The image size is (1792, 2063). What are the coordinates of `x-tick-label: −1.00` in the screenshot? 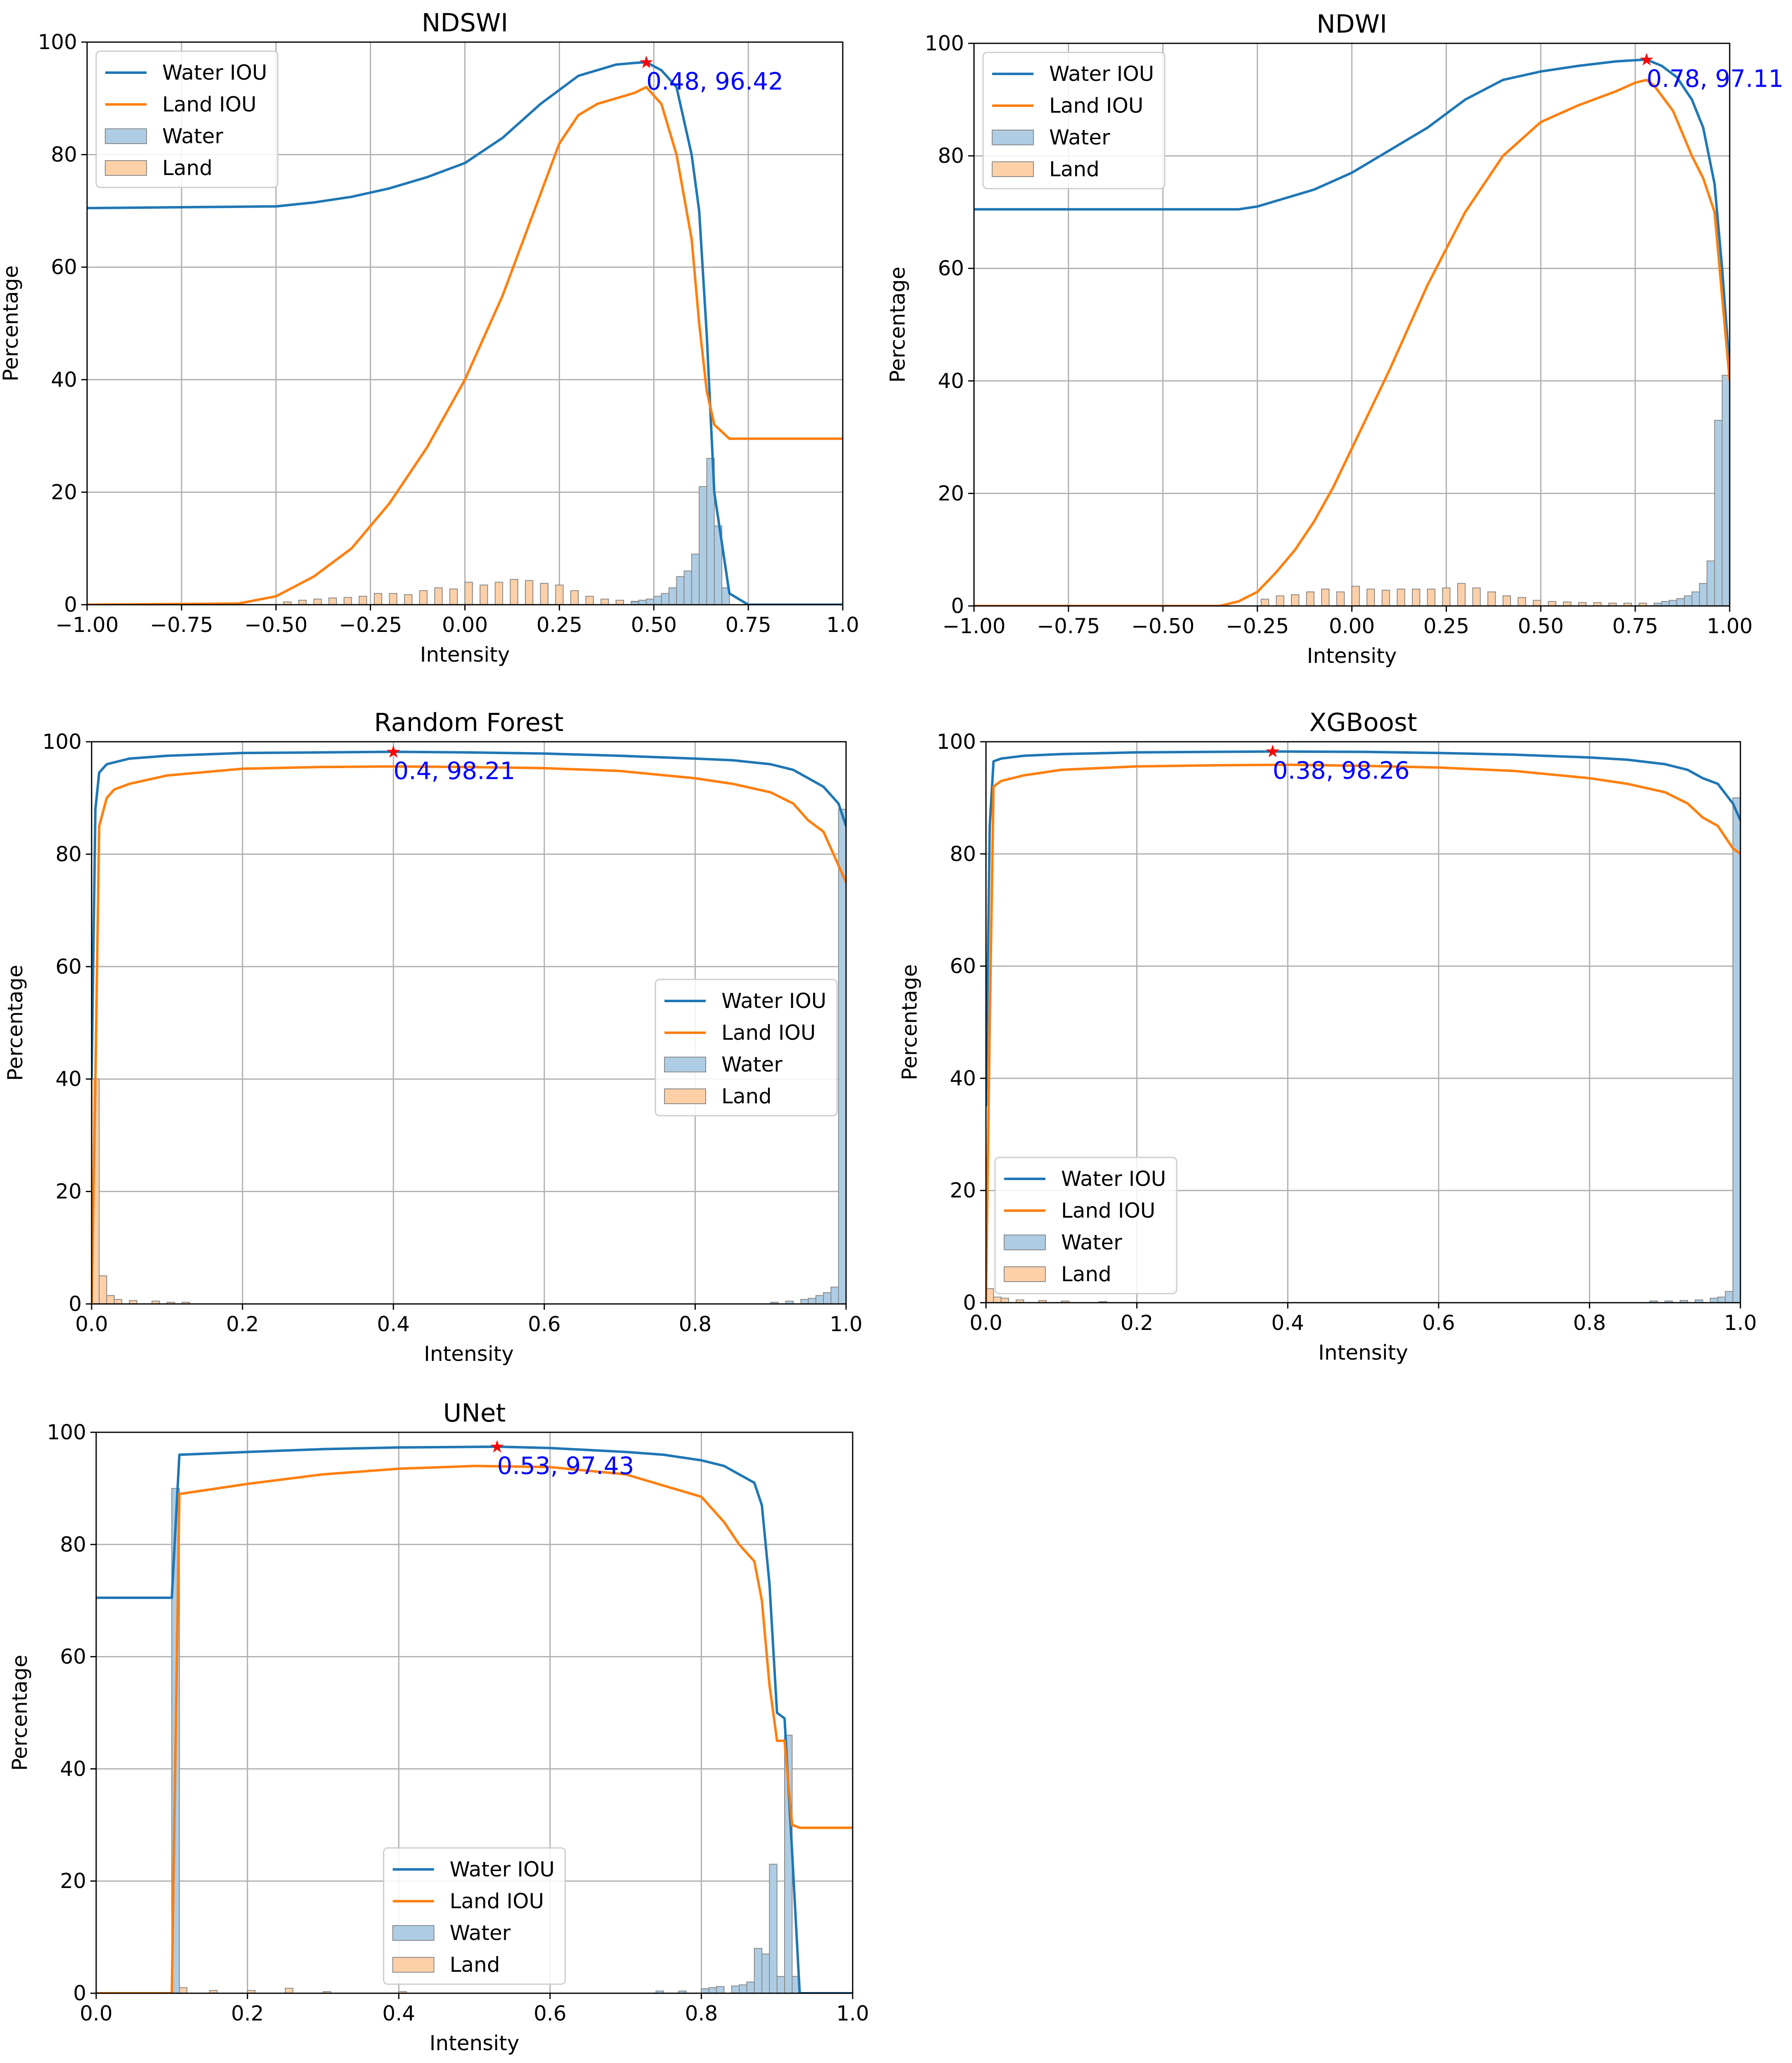 It's located at (974, 626).